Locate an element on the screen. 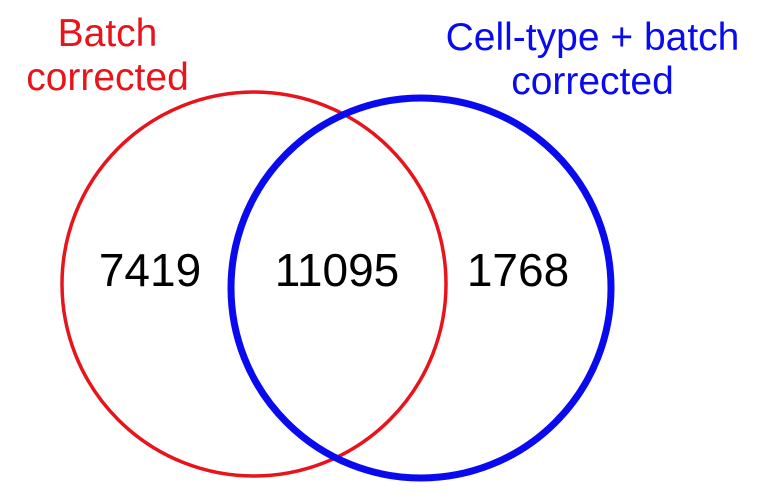  count-intersection: 11095 is located at coordinates (337, 270).